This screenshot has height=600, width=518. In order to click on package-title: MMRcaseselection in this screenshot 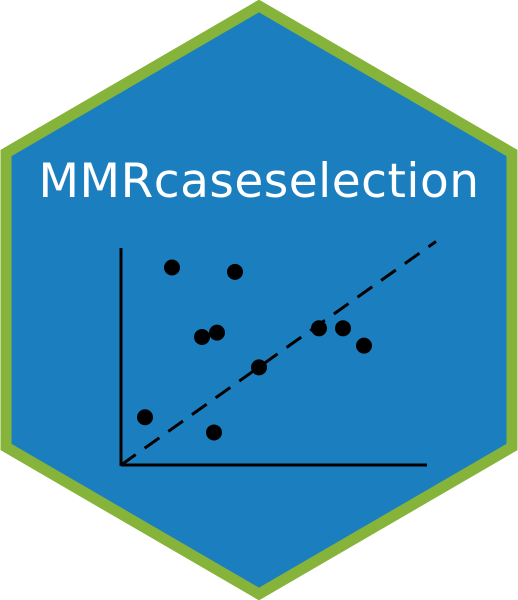, I will do `click(259, 181)`.